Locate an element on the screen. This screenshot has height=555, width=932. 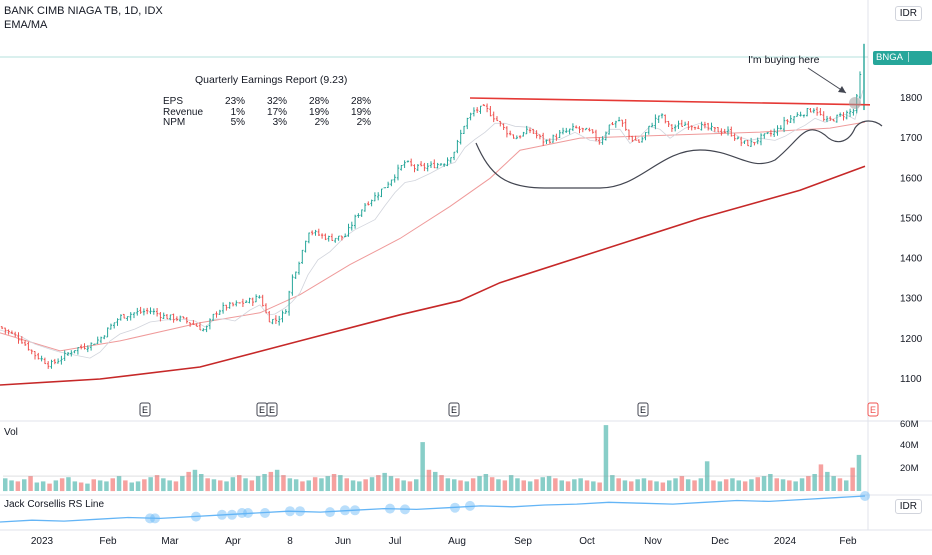
rs-label: Jack Corsellis RS Line is located at coordinates (54, 504).